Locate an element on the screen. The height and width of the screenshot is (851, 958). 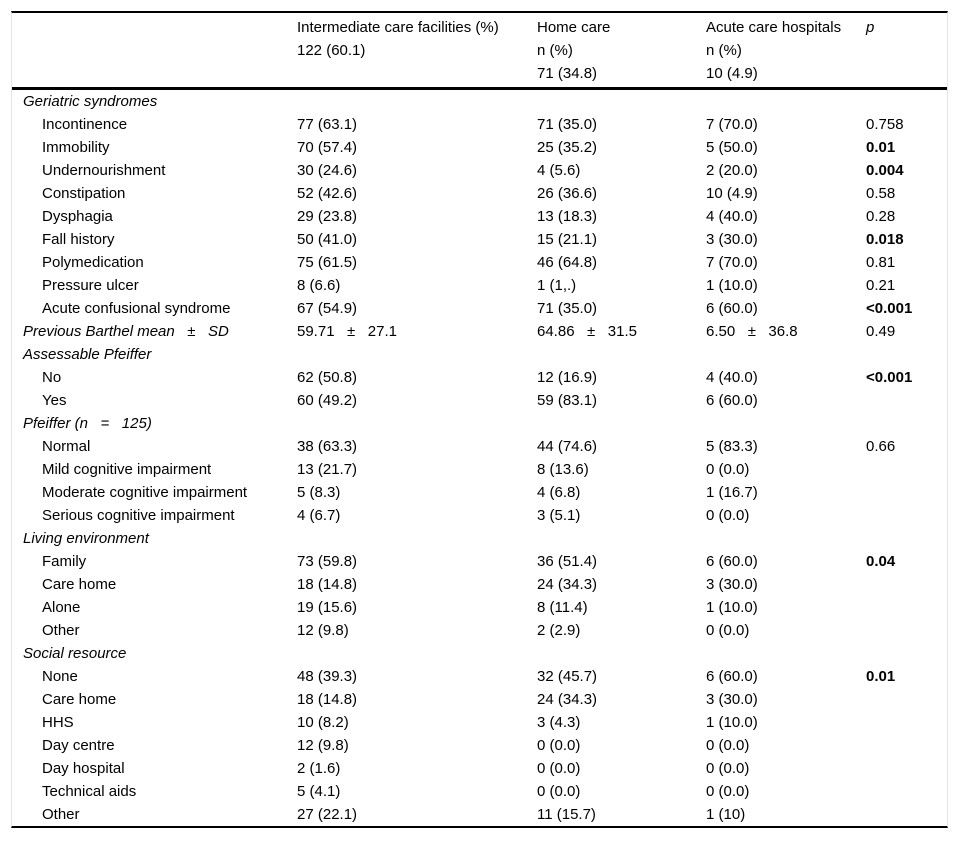
home-care-value: 64.86 ± 31.5 is located at coordinates (587, 331).